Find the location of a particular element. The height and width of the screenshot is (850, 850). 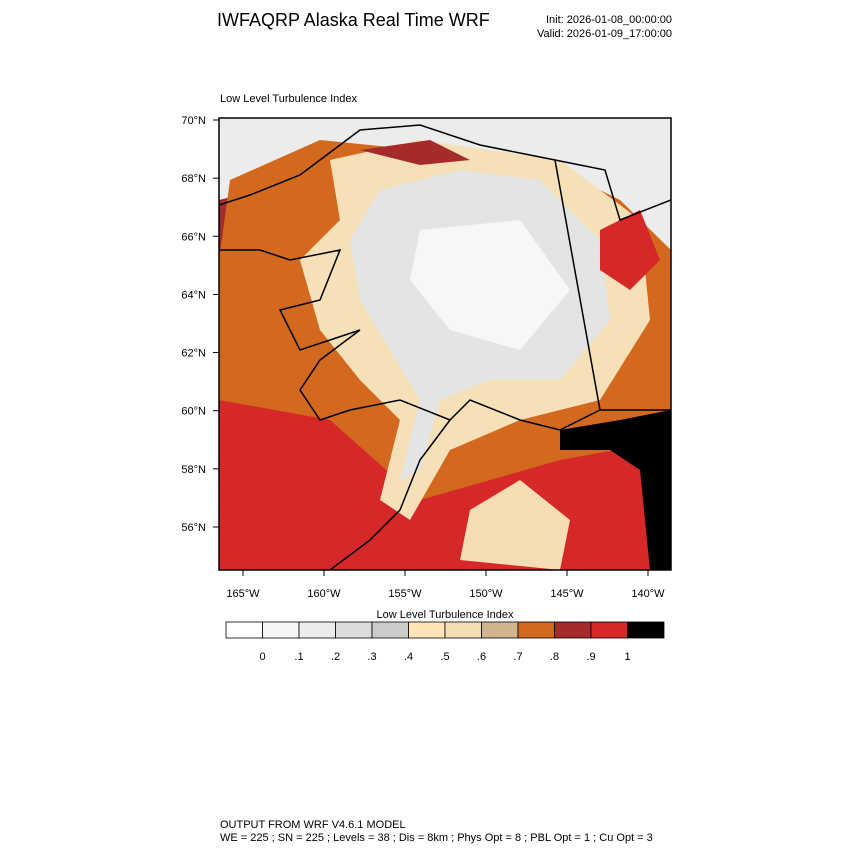

colorbar-label: .7 is located at coordinates (517, 657).